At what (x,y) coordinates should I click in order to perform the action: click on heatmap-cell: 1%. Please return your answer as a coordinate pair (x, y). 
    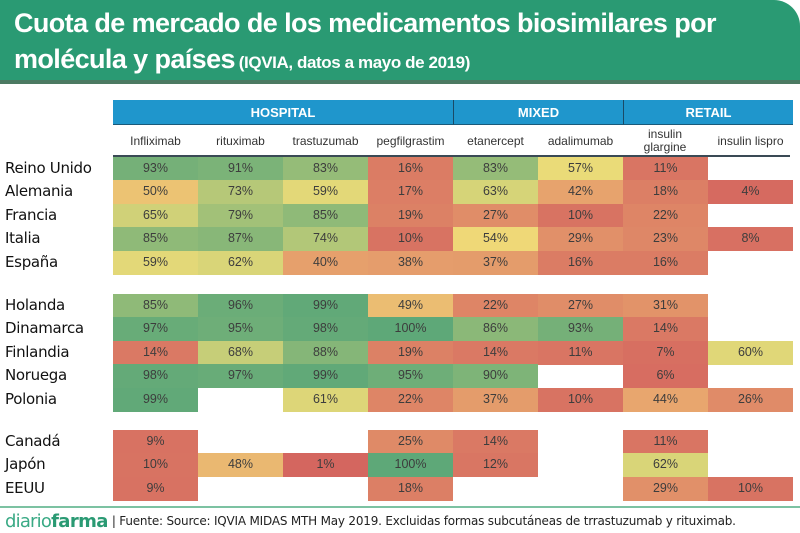
    Looking at the image, I should click on (325, 465).